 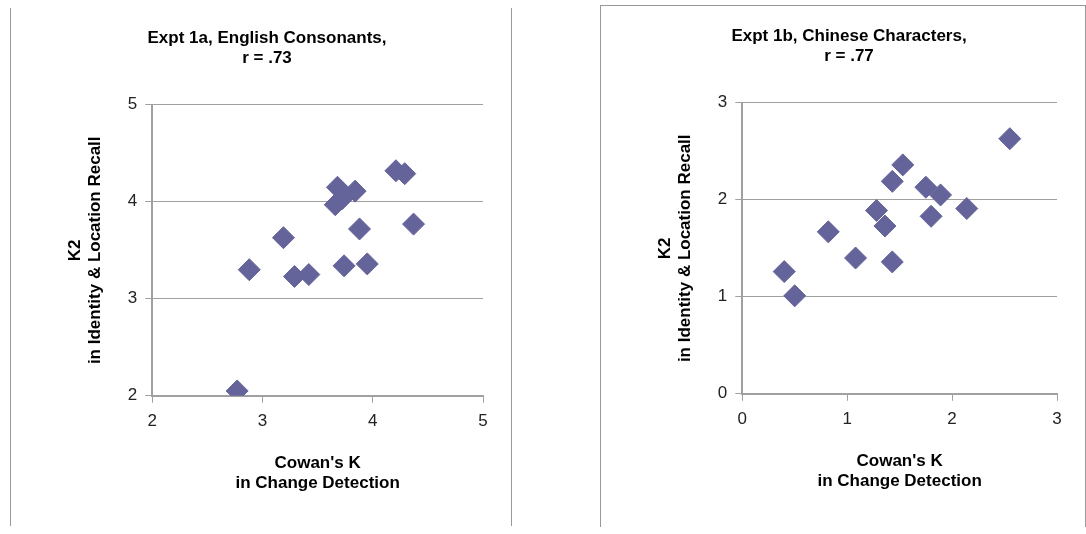 What do you see at coordinates (373, 420) in the screenshot?
I see `x-tick-label: 4` at bounding box center [373, 420].